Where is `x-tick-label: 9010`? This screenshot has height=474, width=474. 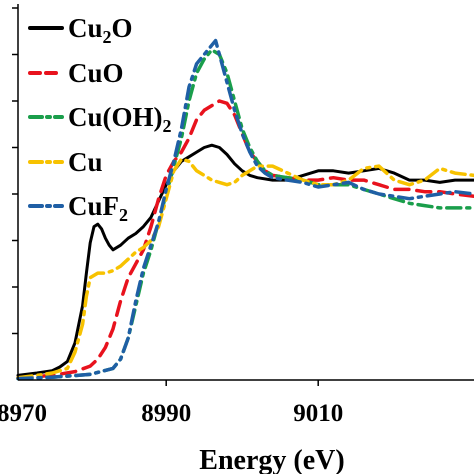 x-tick-label: 9010 is located at coordinates (318, 413).